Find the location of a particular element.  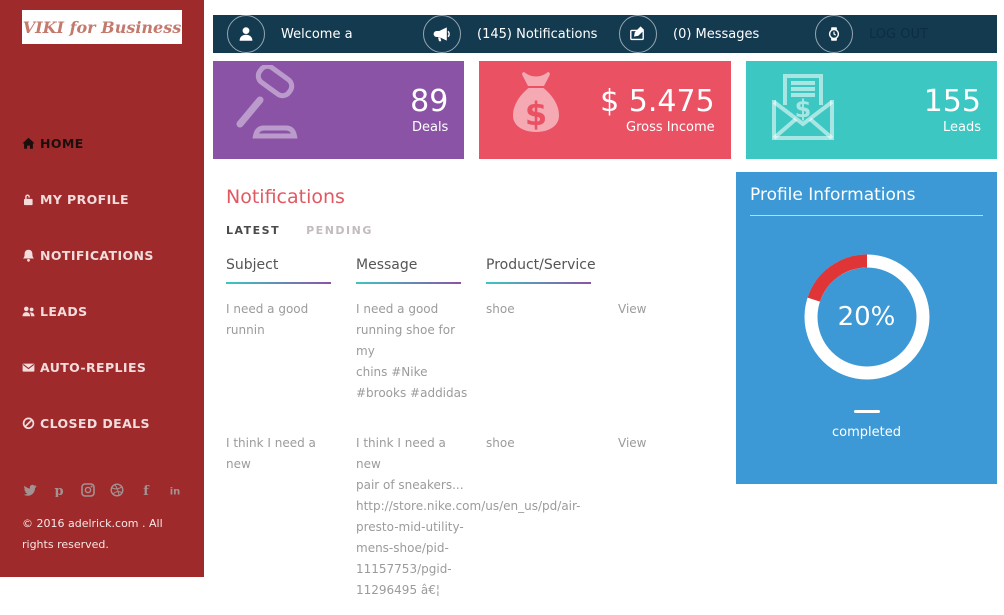

user-icon is located at coordinates (246, 34).